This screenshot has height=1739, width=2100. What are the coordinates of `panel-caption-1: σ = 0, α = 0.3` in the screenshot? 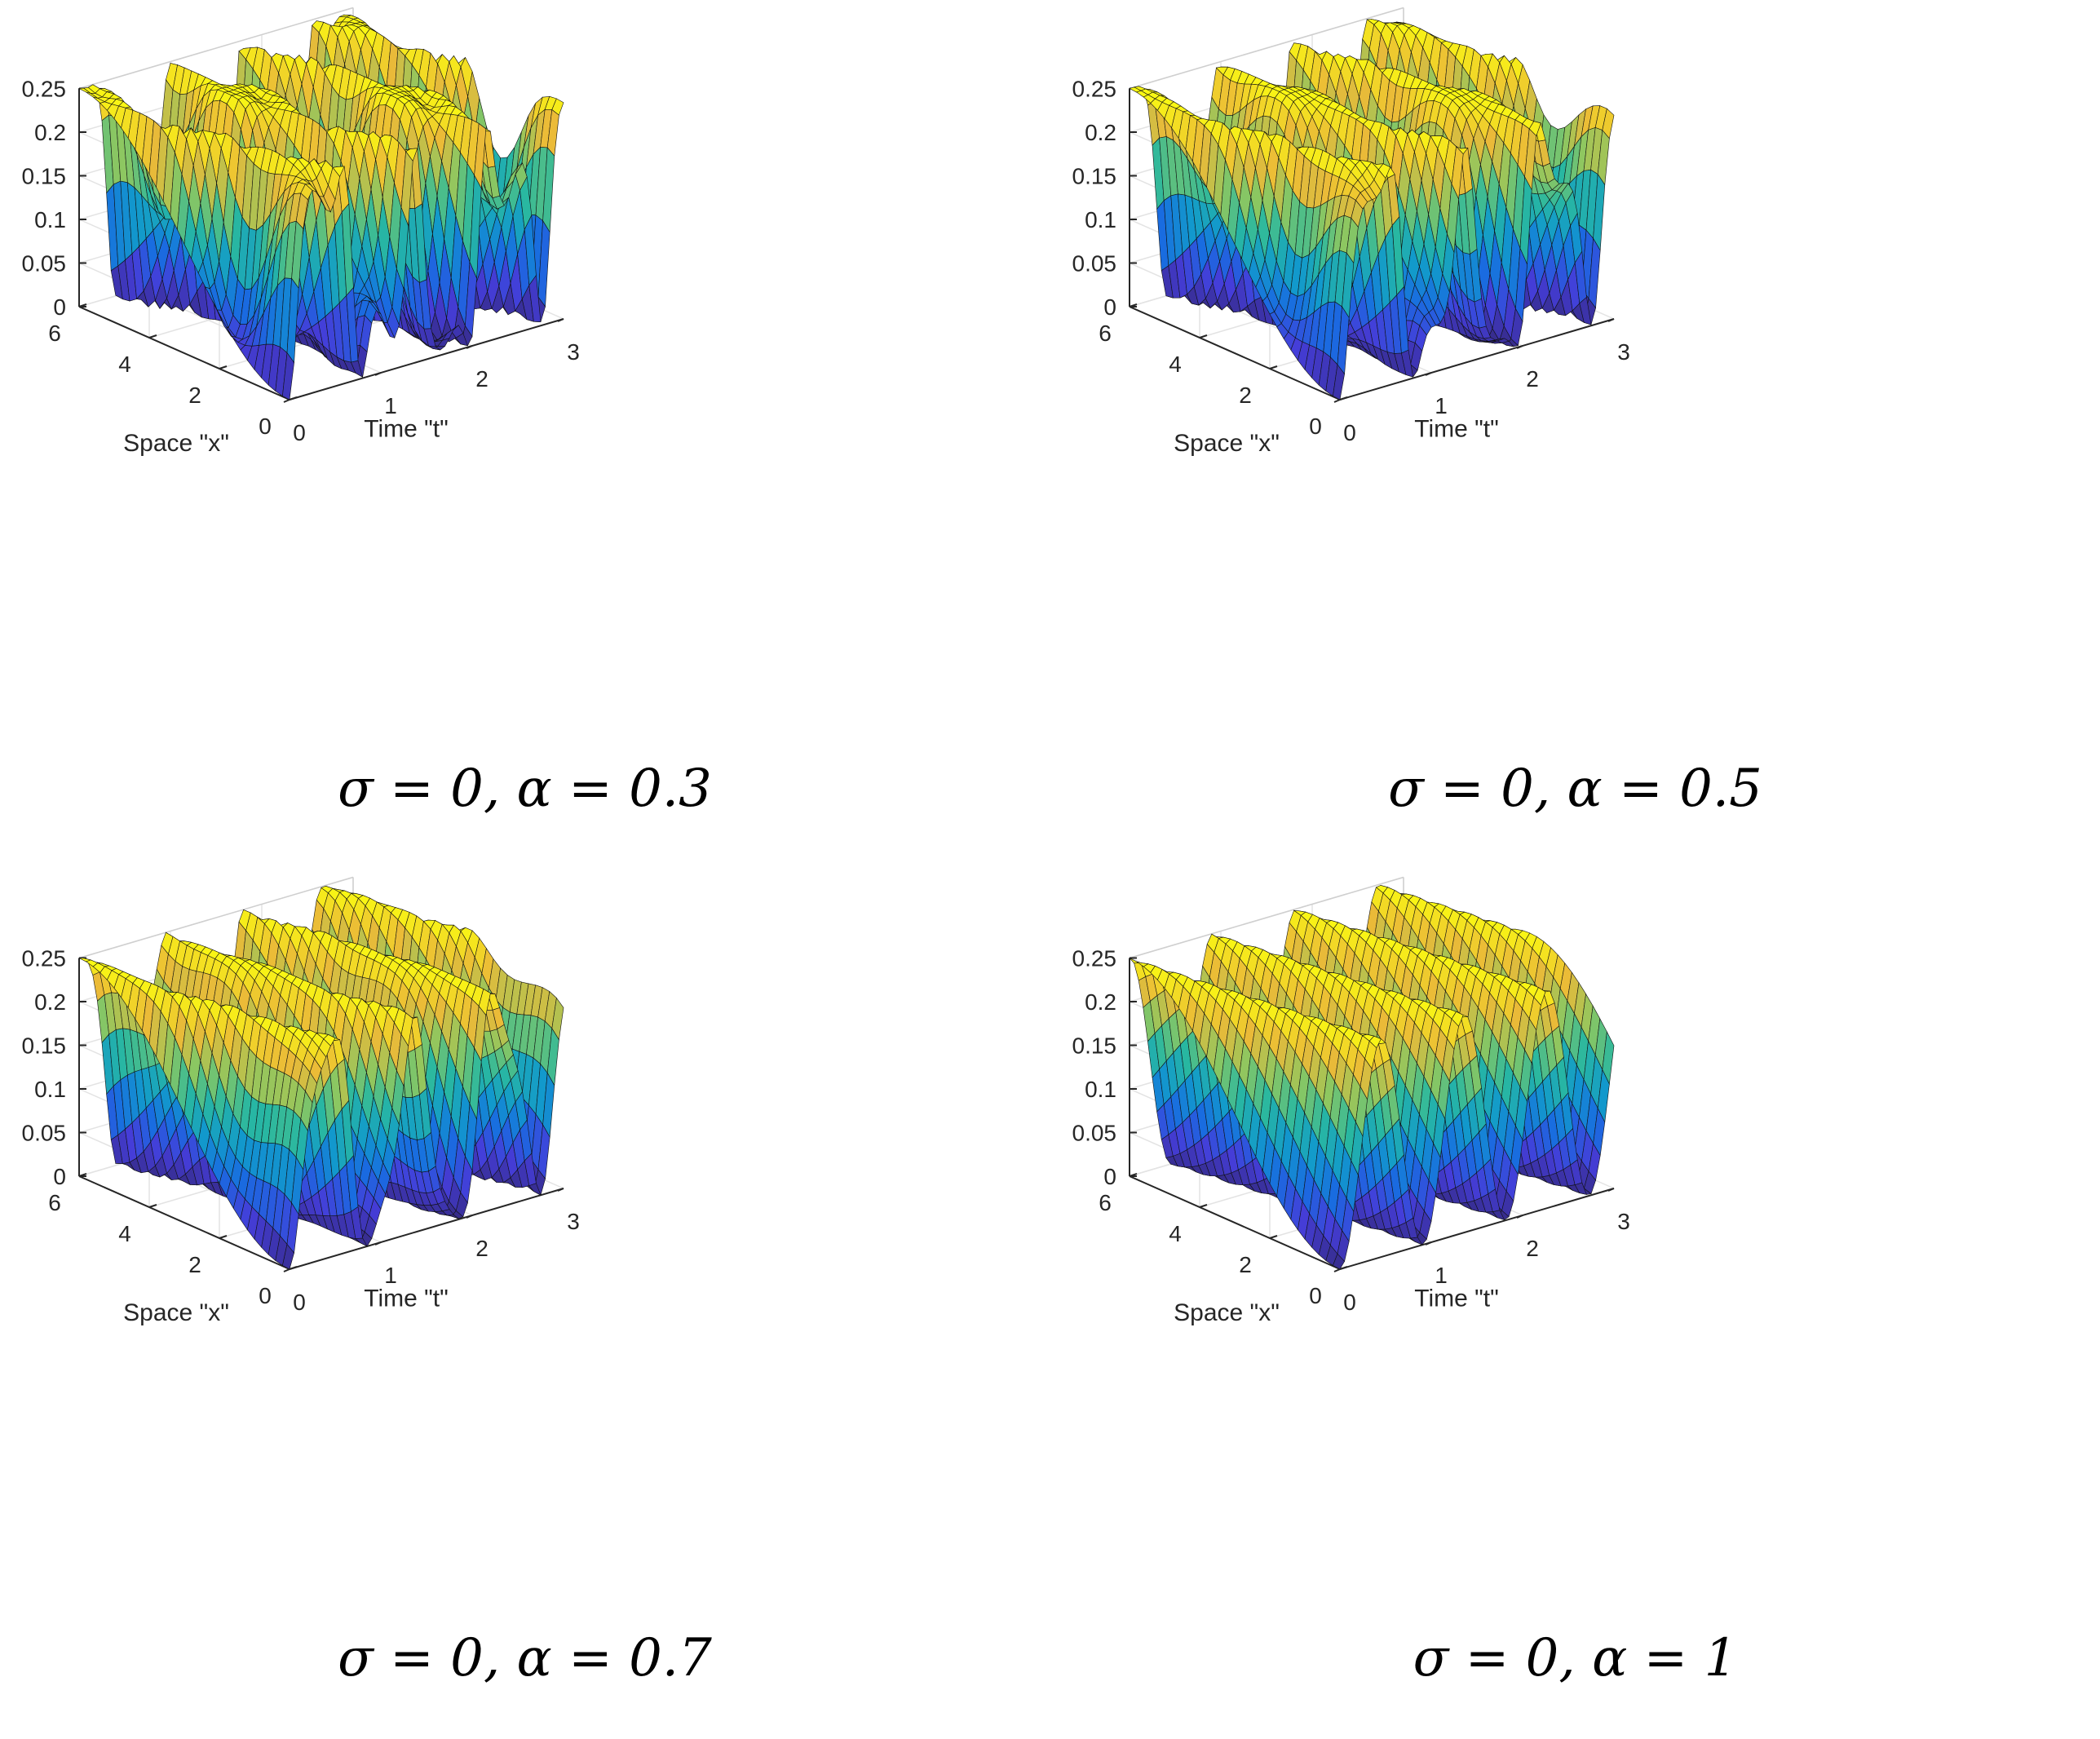 It's located at (525, 789).